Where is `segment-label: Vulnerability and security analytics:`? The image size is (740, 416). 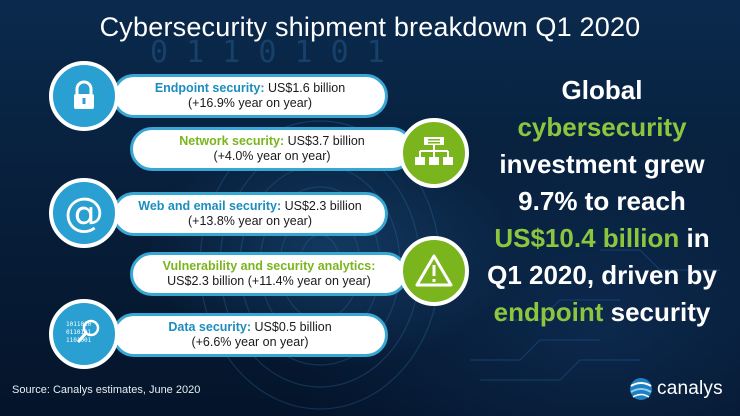 segment-label: Vulnerability and security analytics: is located at coordinates (269, 266).